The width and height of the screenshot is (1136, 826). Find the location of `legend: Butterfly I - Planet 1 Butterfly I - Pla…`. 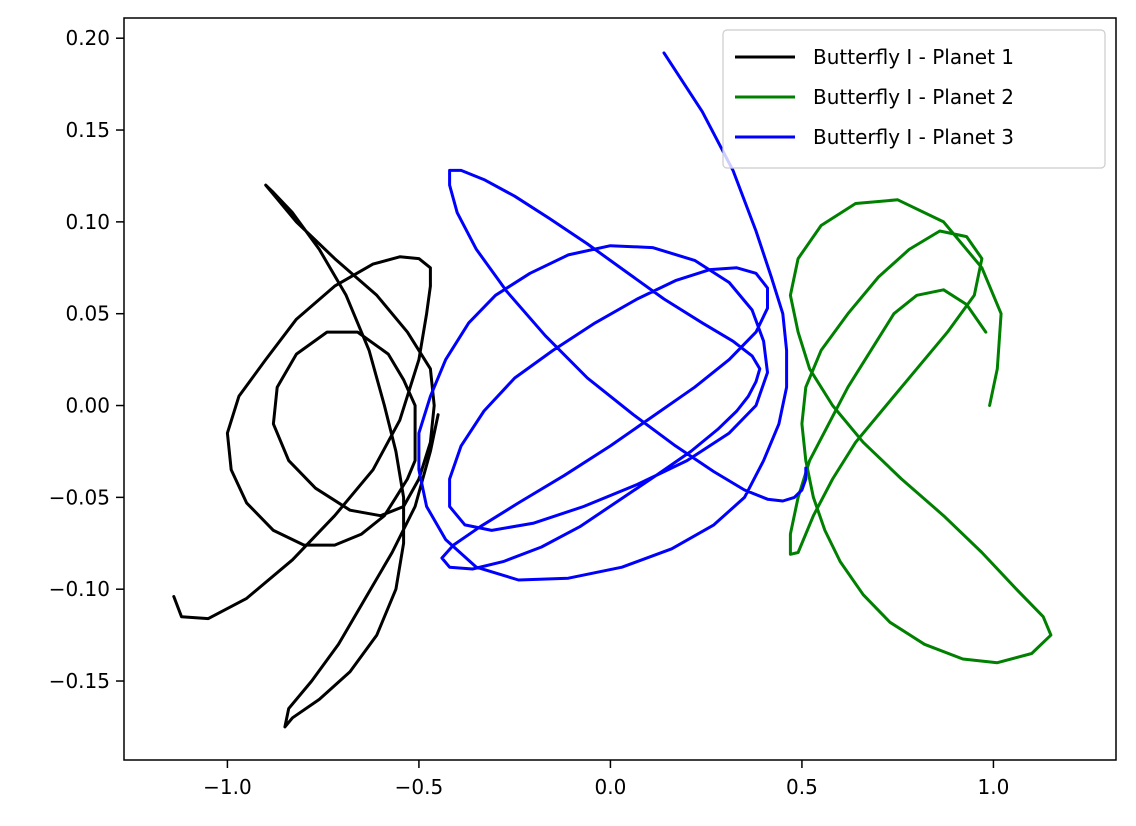

legend: Butterfly I - Planet 1 Butterfly I - Pla… is located at coordinates (914, 99).